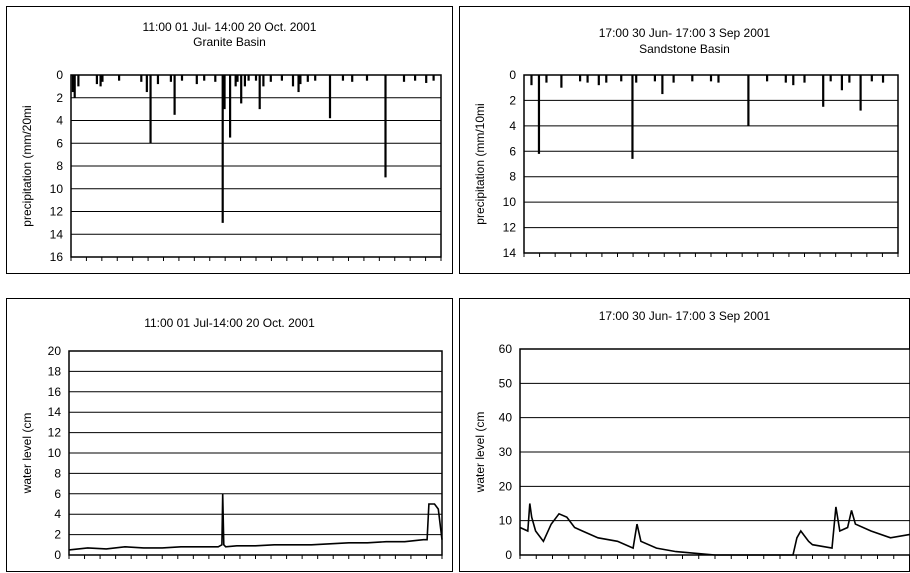  Describe the element at coordinates (684, 49) in the screenshot. I see `chart-subtitle: Sandstone Basin` at that location.